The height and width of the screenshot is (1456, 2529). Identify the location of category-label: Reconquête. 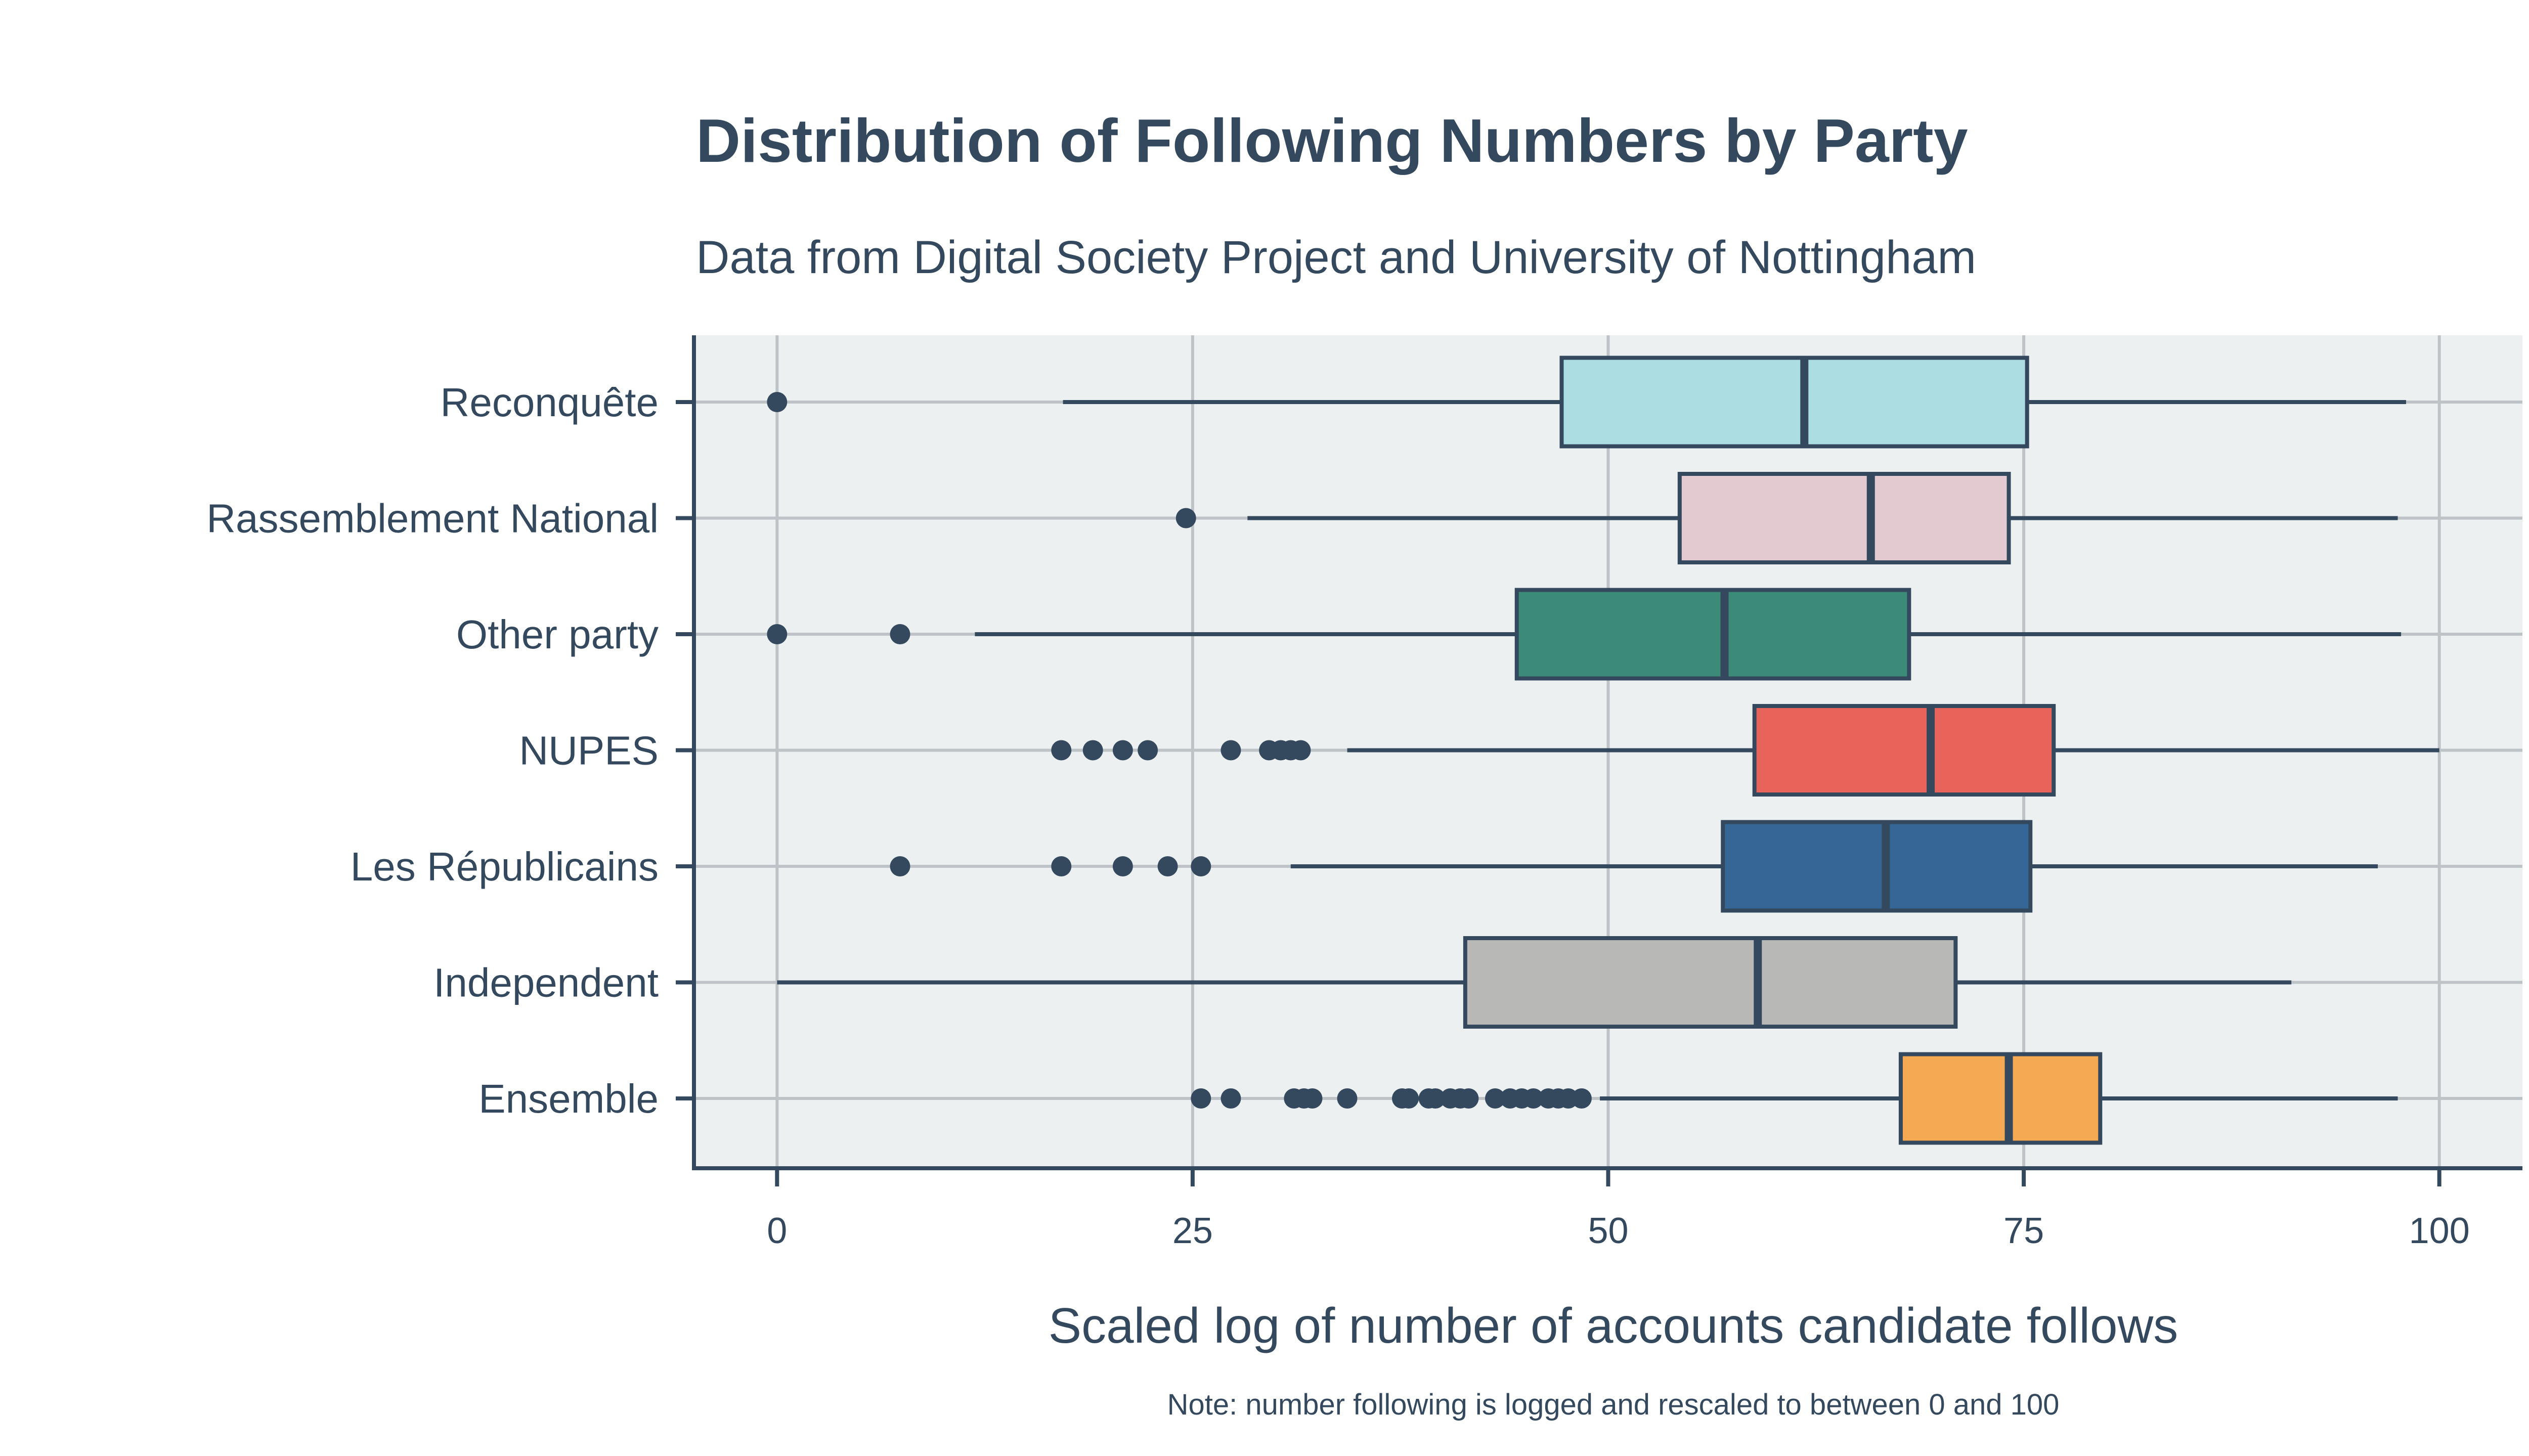
(550, 403).